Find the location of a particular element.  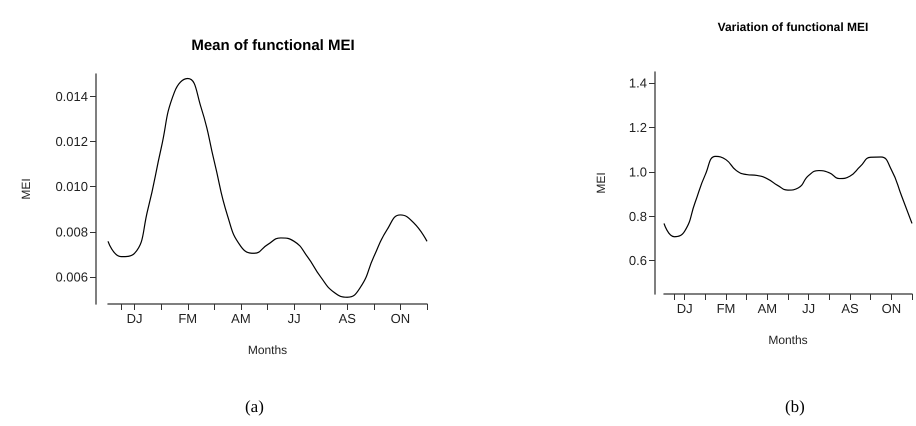

y-tick-label: 0.012 is located at coordinates (71, 142).